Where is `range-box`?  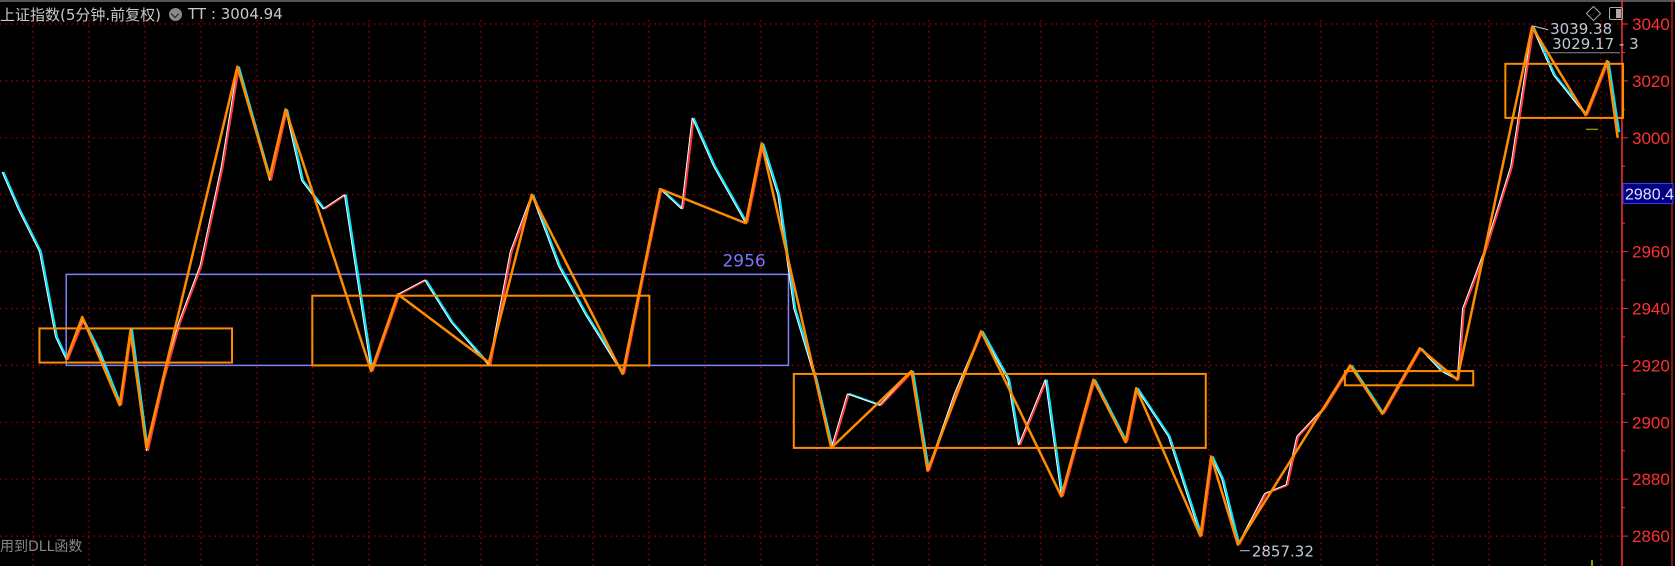
range-box is located at coordinates (427, 320).